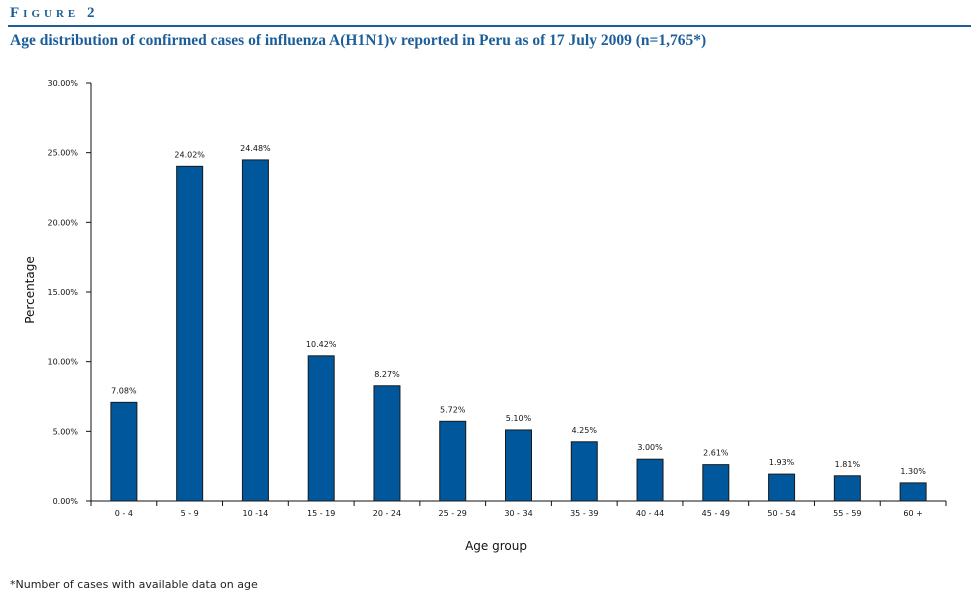 Image resolution: width=971 pixels, height=595 pixels. Describe the element at coordinates (66, 501) in the screenshot. I see `y-tick-label: 0.00%` at that location.